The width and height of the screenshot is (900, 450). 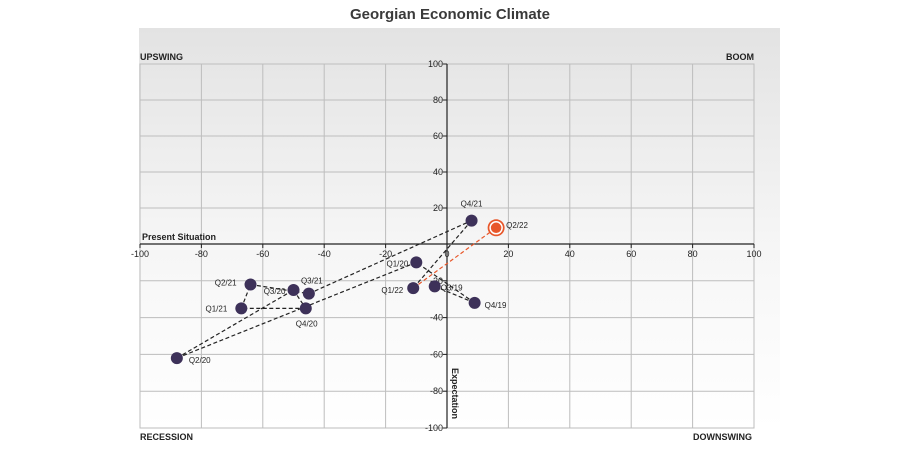 I want to click on data-point-label: Q1/22, so click(x=392, y=290).